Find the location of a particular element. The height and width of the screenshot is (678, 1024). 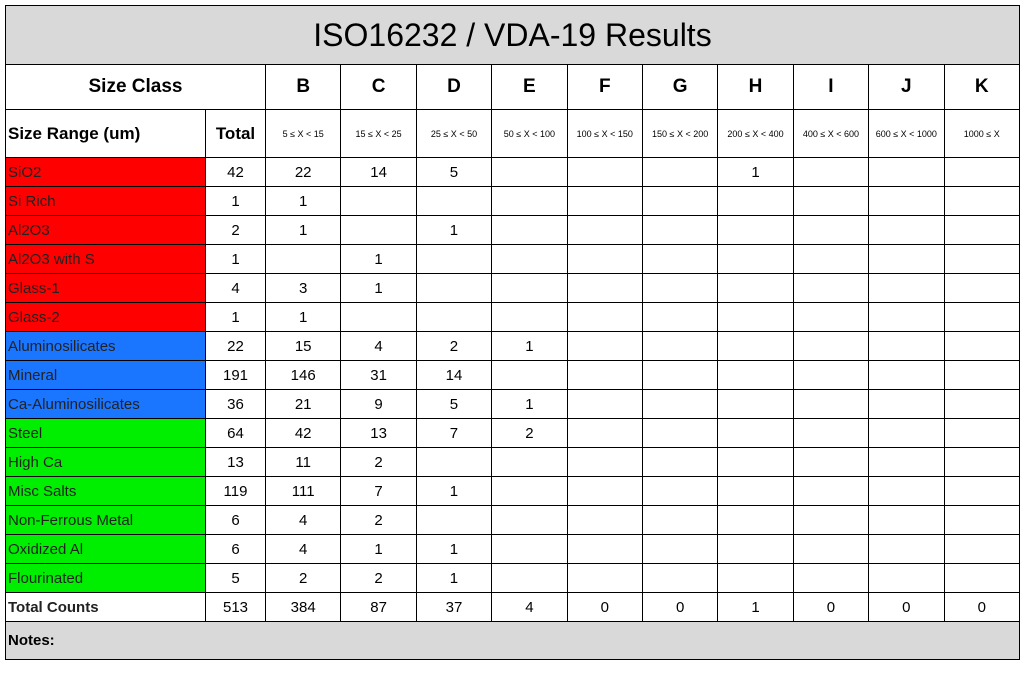

data-row: Si Rich 1 1 is located at coordinates (512, 201).